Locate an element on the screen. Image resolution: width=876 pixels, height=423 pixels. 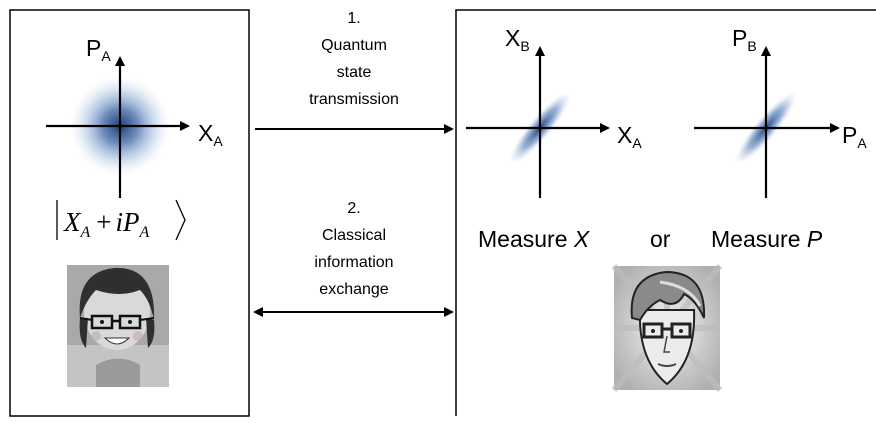
alice-axis-label-x: XA is located at coordinates (210, 134).